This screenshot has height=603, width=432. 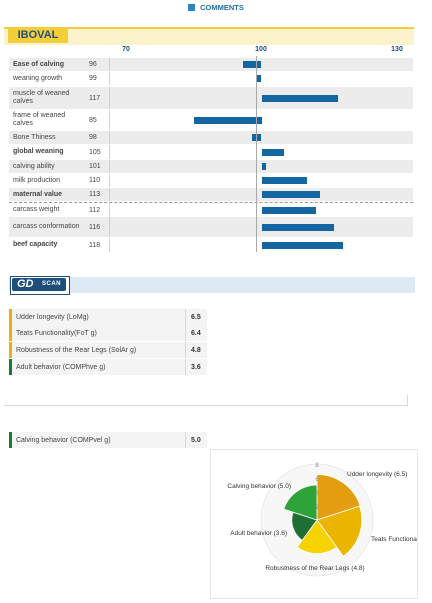 What do you see at coordinates (108, 317) in the screenshot?
I see `gdscan-row: Udder longevity (LoMg) 6.5` at bounding box center [108, 317].